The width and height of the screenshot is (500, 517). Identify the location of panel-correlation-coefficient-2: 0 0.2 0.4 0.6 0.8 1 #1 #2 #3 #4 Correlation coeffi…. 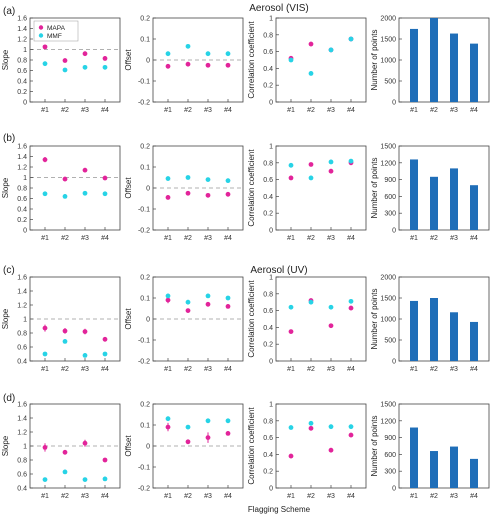
(307, 193).